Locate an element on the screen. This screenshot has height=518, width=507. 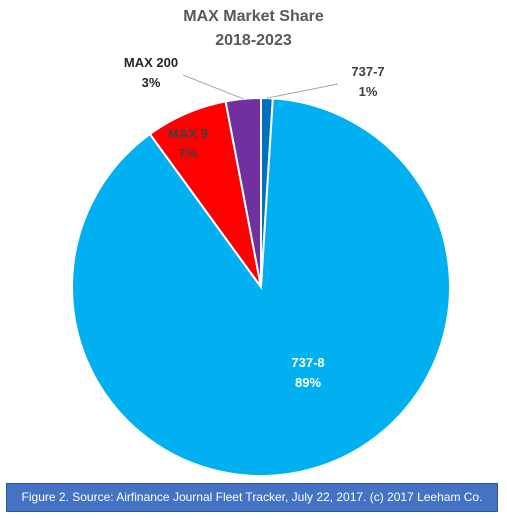
slice-value-737-8: 89% is located at coordinates (308, 382).